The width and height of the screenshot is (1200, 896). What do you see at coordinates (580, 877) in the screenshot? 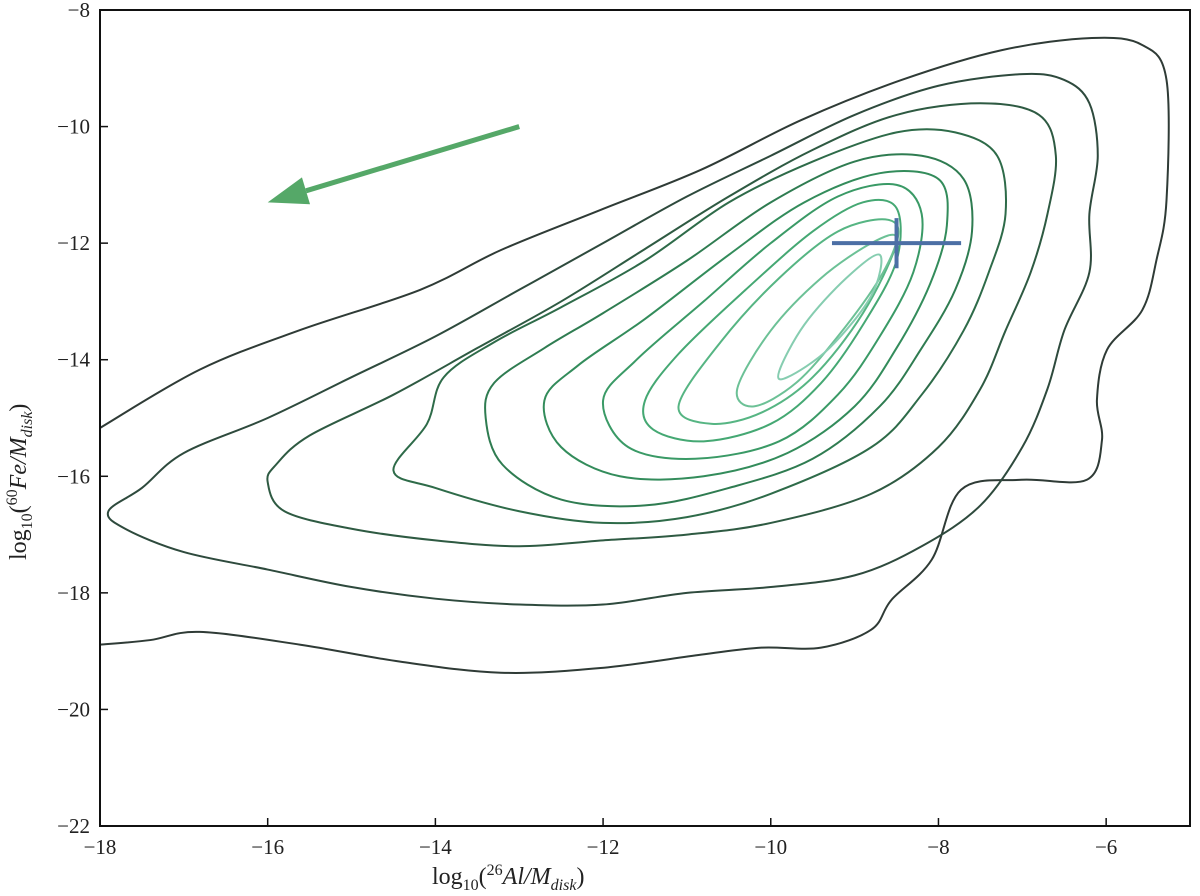
I see `x-label-part: )` at bounding box center [580, 877].